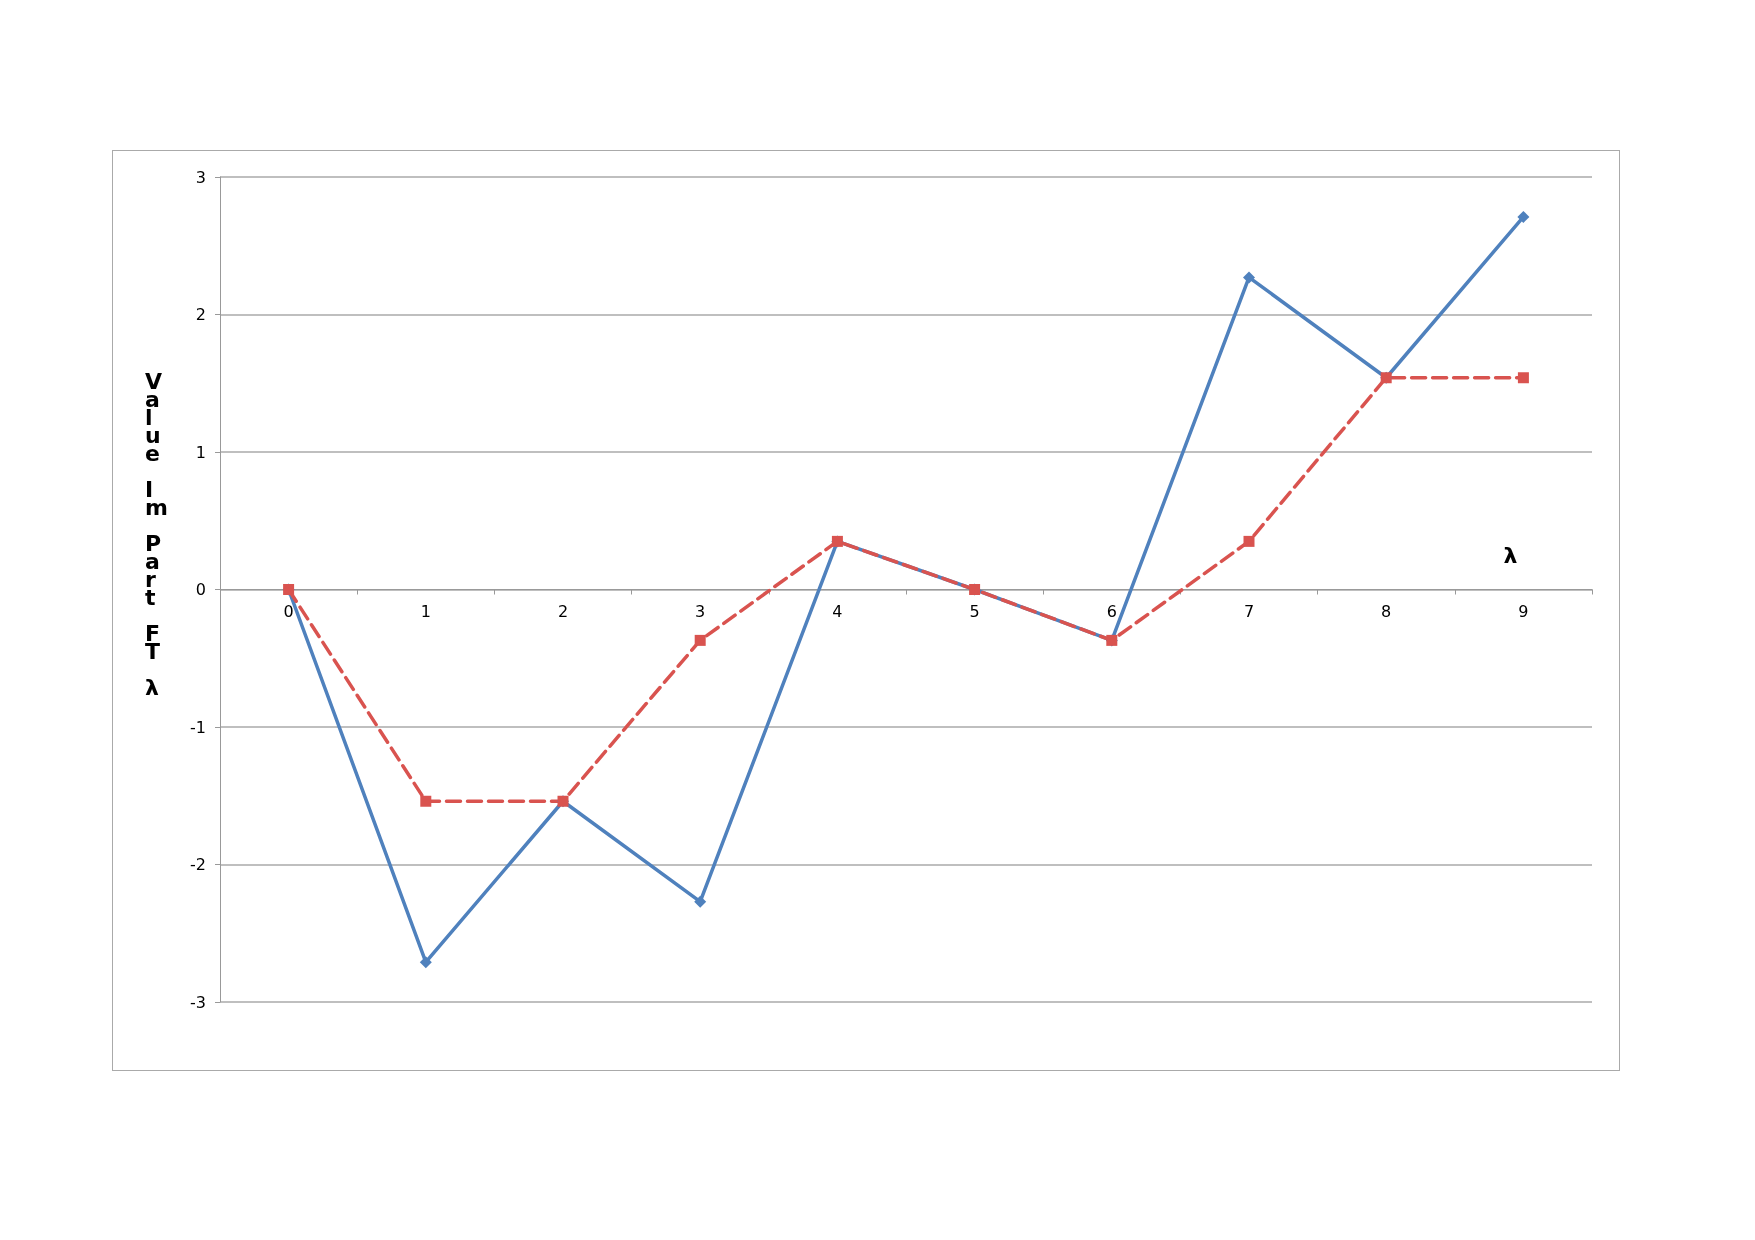 This screenshot has height=1240, width=1755. What do you see at coordinates (288, 611) in the screenshot?
I see `x-tick-label: 0` at bounding box center [288, 611].